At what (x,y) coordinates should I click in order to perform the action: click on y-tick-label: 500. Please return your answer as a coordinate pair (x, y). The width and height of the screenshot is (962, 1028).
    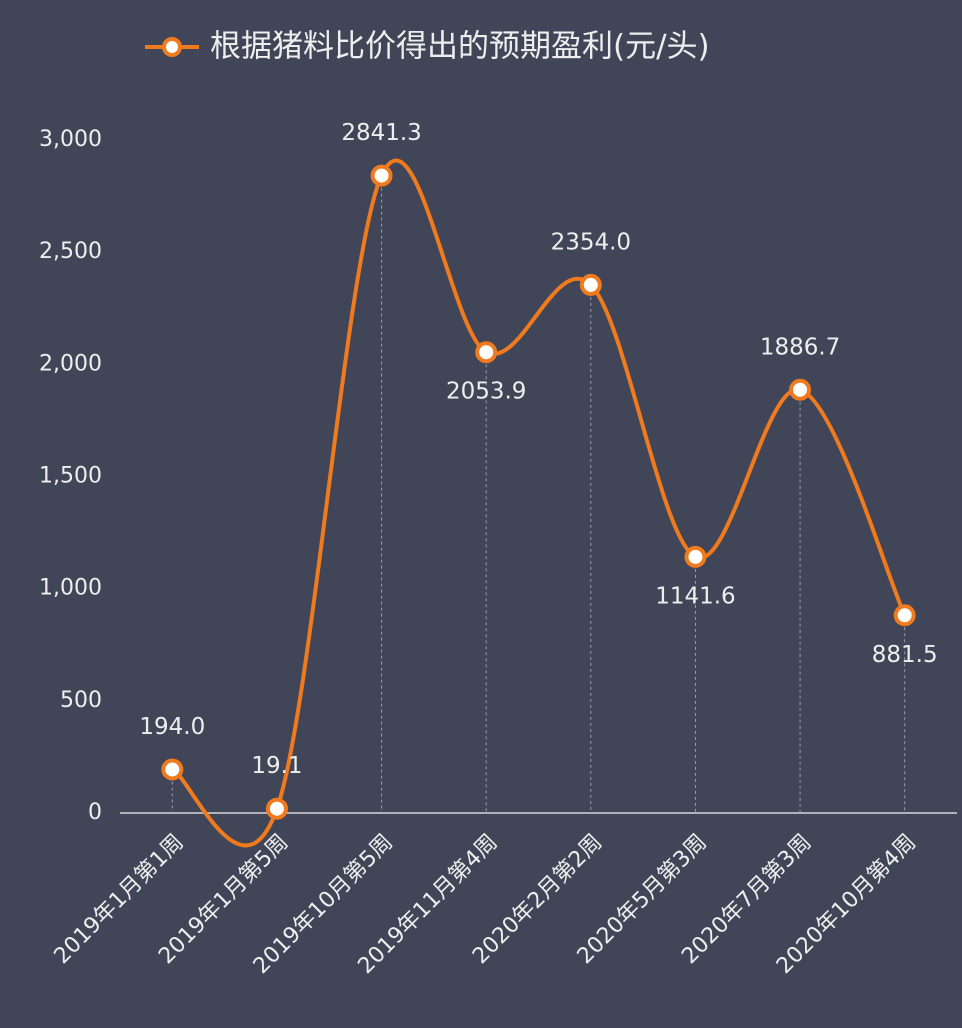
    Looking at the image, I should click on (81, 700).